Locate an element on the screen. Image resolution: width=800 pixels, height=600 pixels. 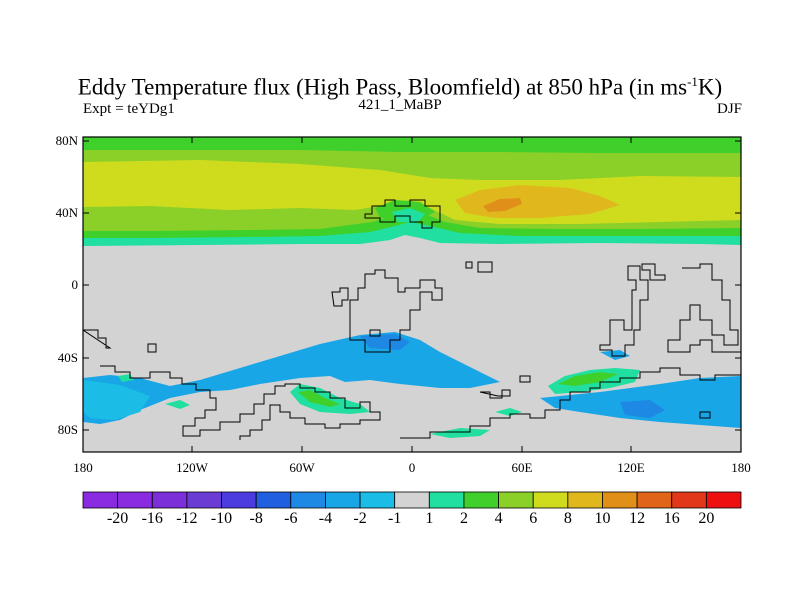
lat-label-0: 0 is located at coordinates (75, 284).